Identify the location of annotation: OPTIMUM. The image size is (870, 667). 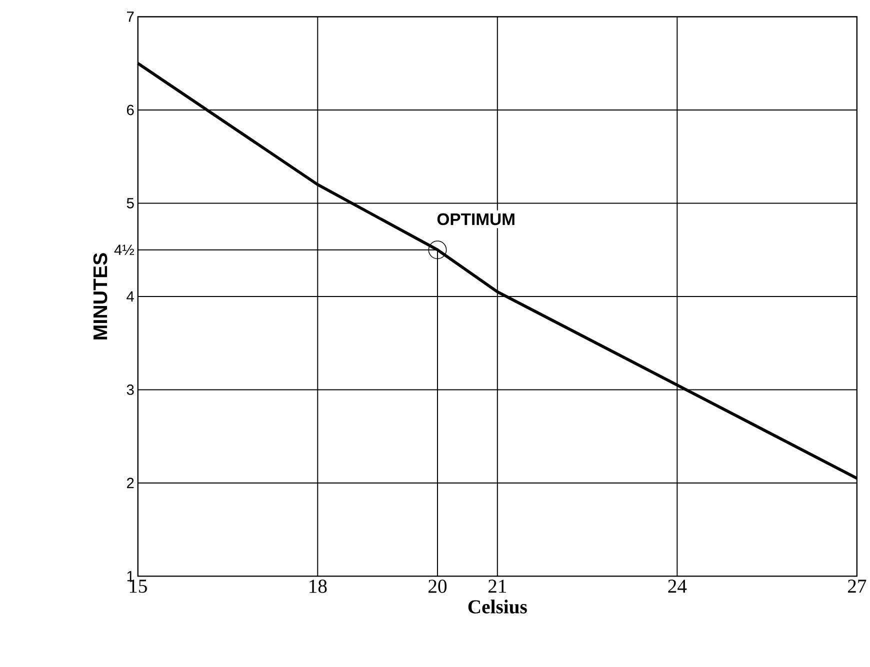
(475, 219).